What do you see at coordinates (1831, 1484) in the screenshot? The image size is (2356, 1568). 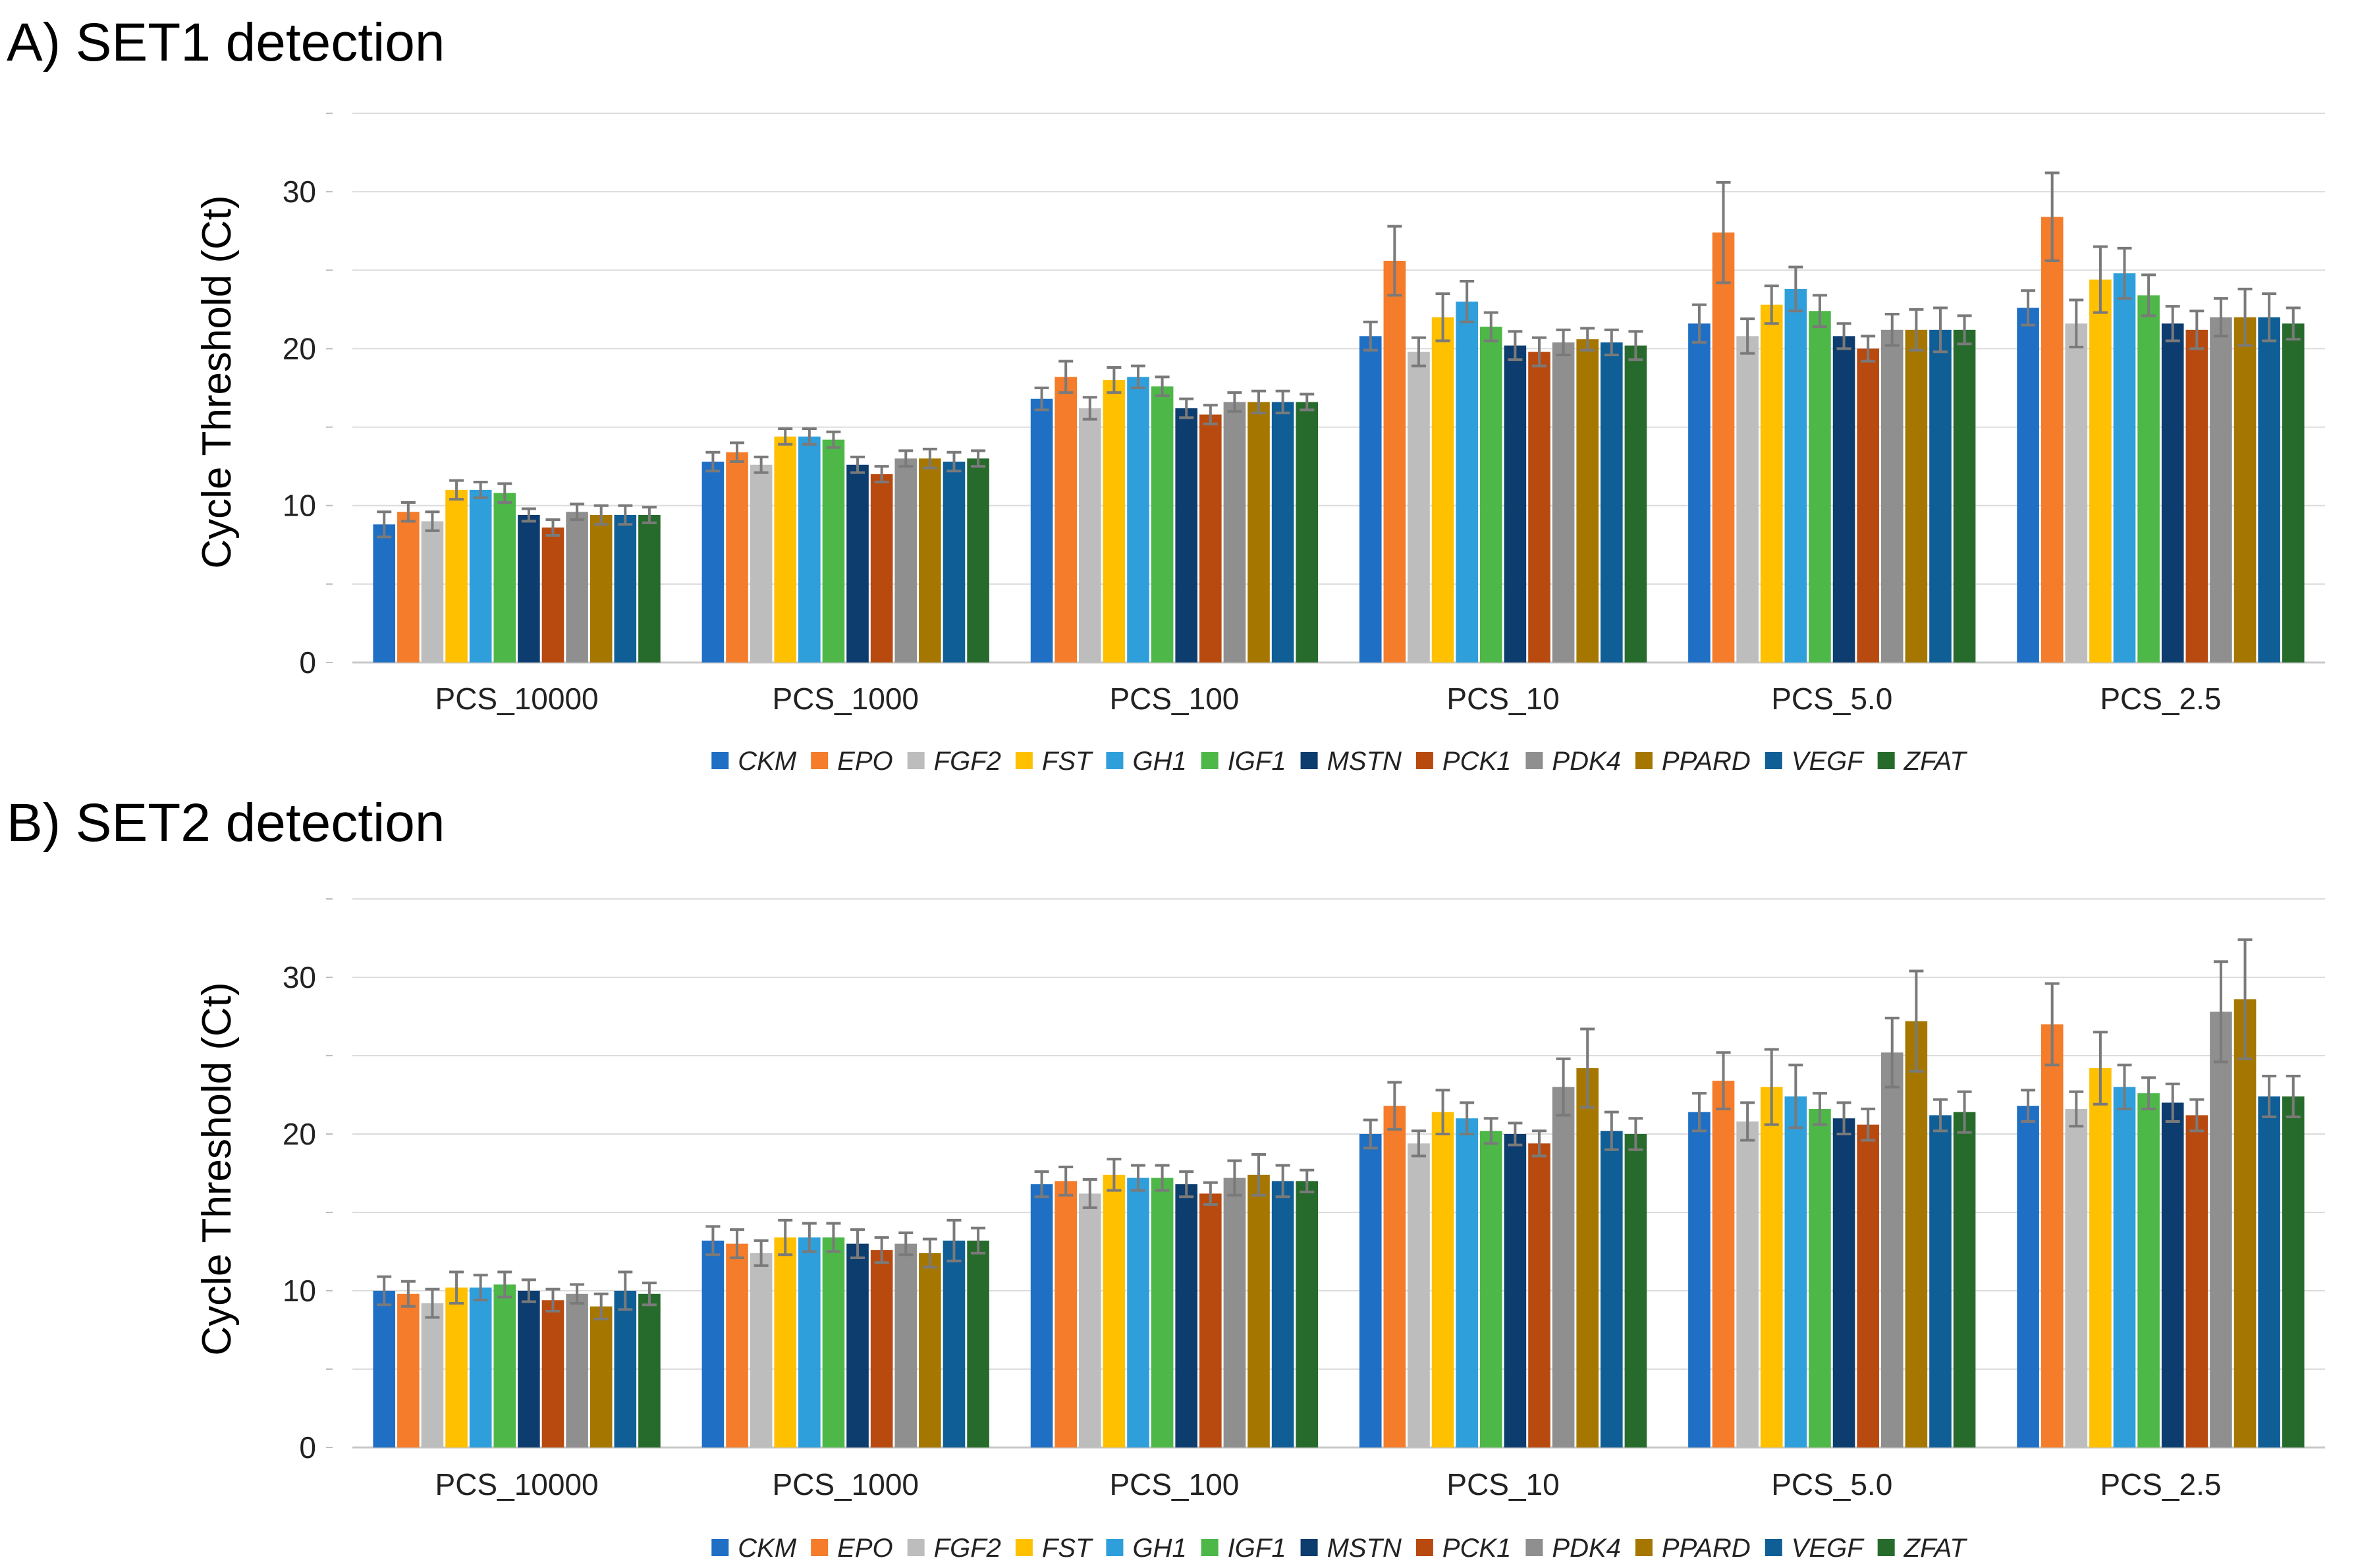 I see `x-tick-label: PCS_5.0` at bounding box center [1831, 1484].